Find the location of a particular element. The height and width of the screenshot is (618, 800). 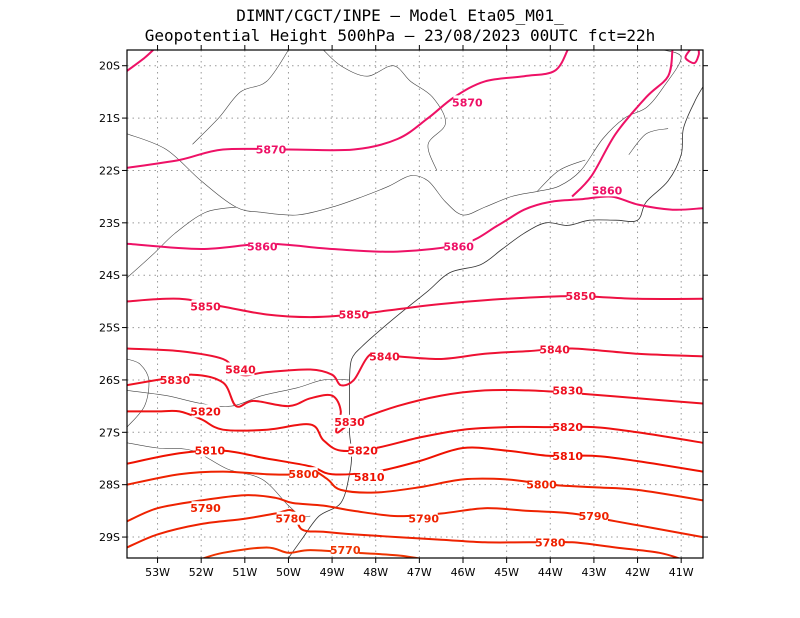

lat-tick-label: 23S is located at coordinates (109, 223).